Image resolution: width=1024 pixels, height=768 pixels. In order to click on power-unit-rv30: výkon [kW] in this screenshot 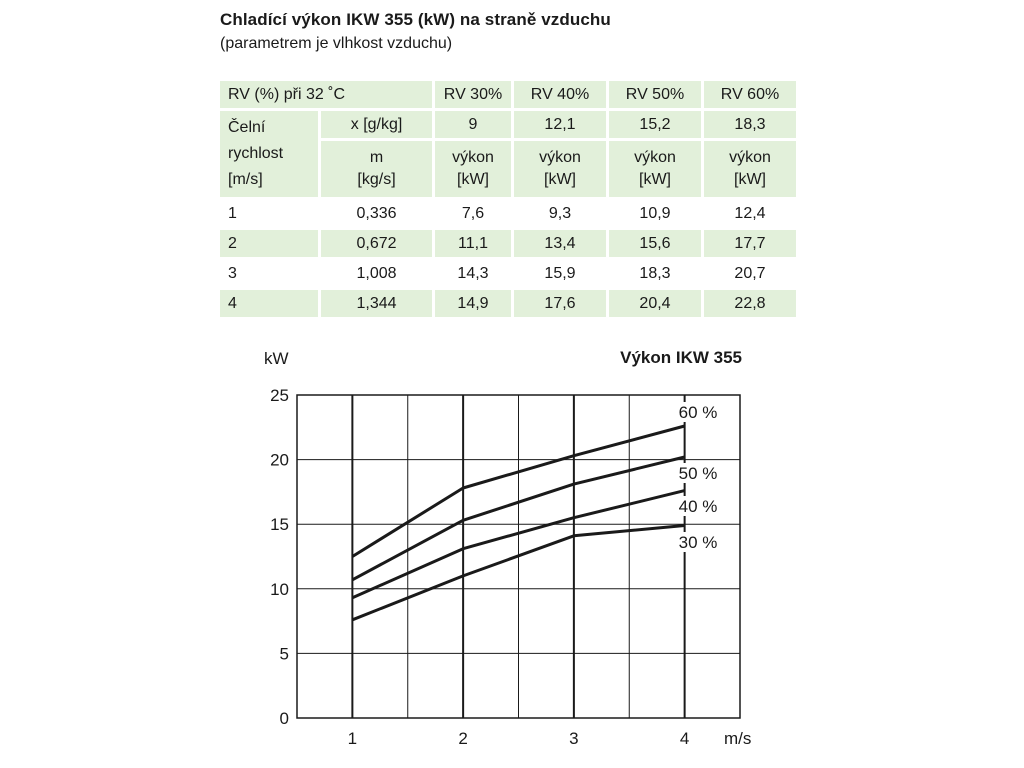, I will do `click(473, 169)`.